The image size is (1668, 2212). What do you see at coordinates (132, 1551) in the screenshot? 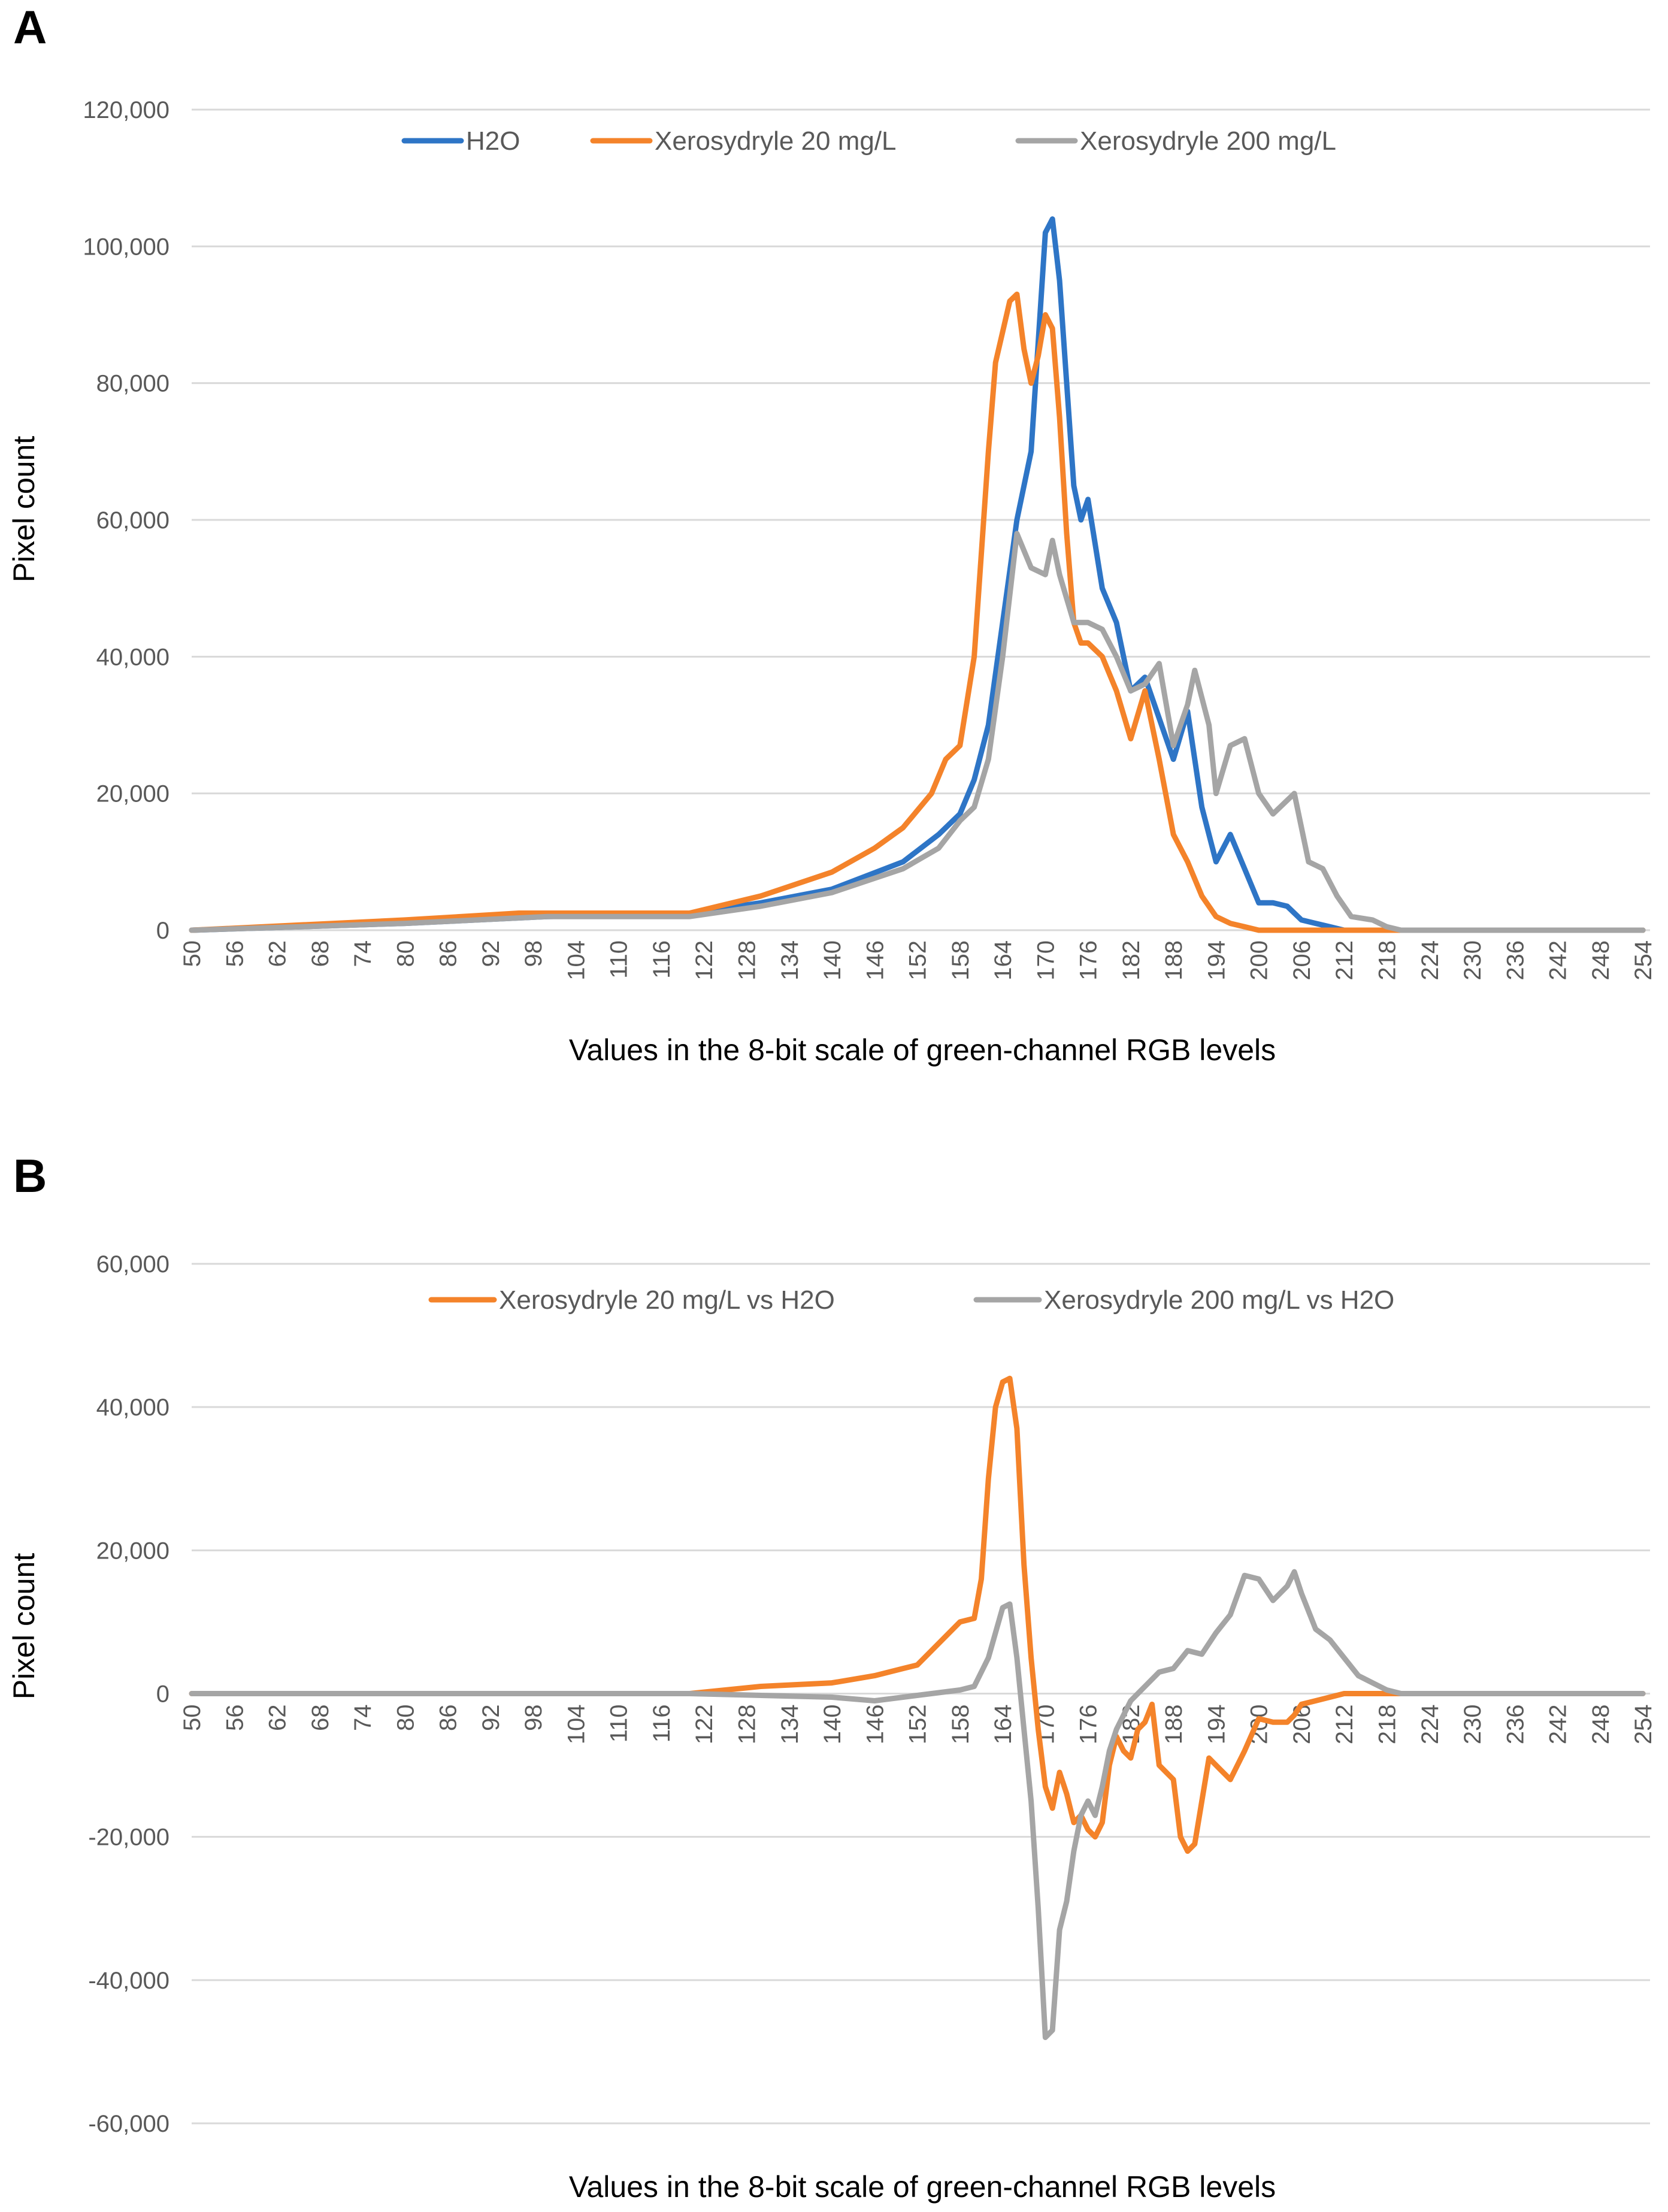
I see `y-tick-label: 20,000` at bounding box center [132, 1551].